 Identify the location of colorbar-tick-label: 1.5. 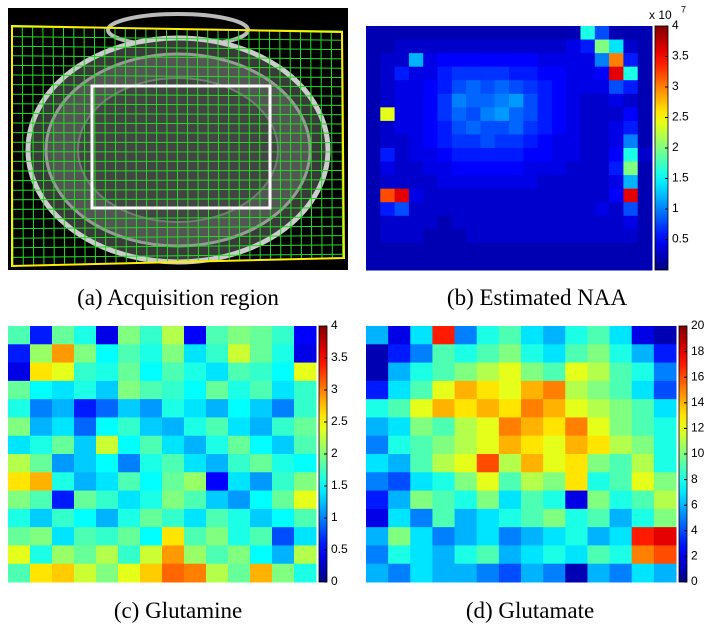
(339, 485).